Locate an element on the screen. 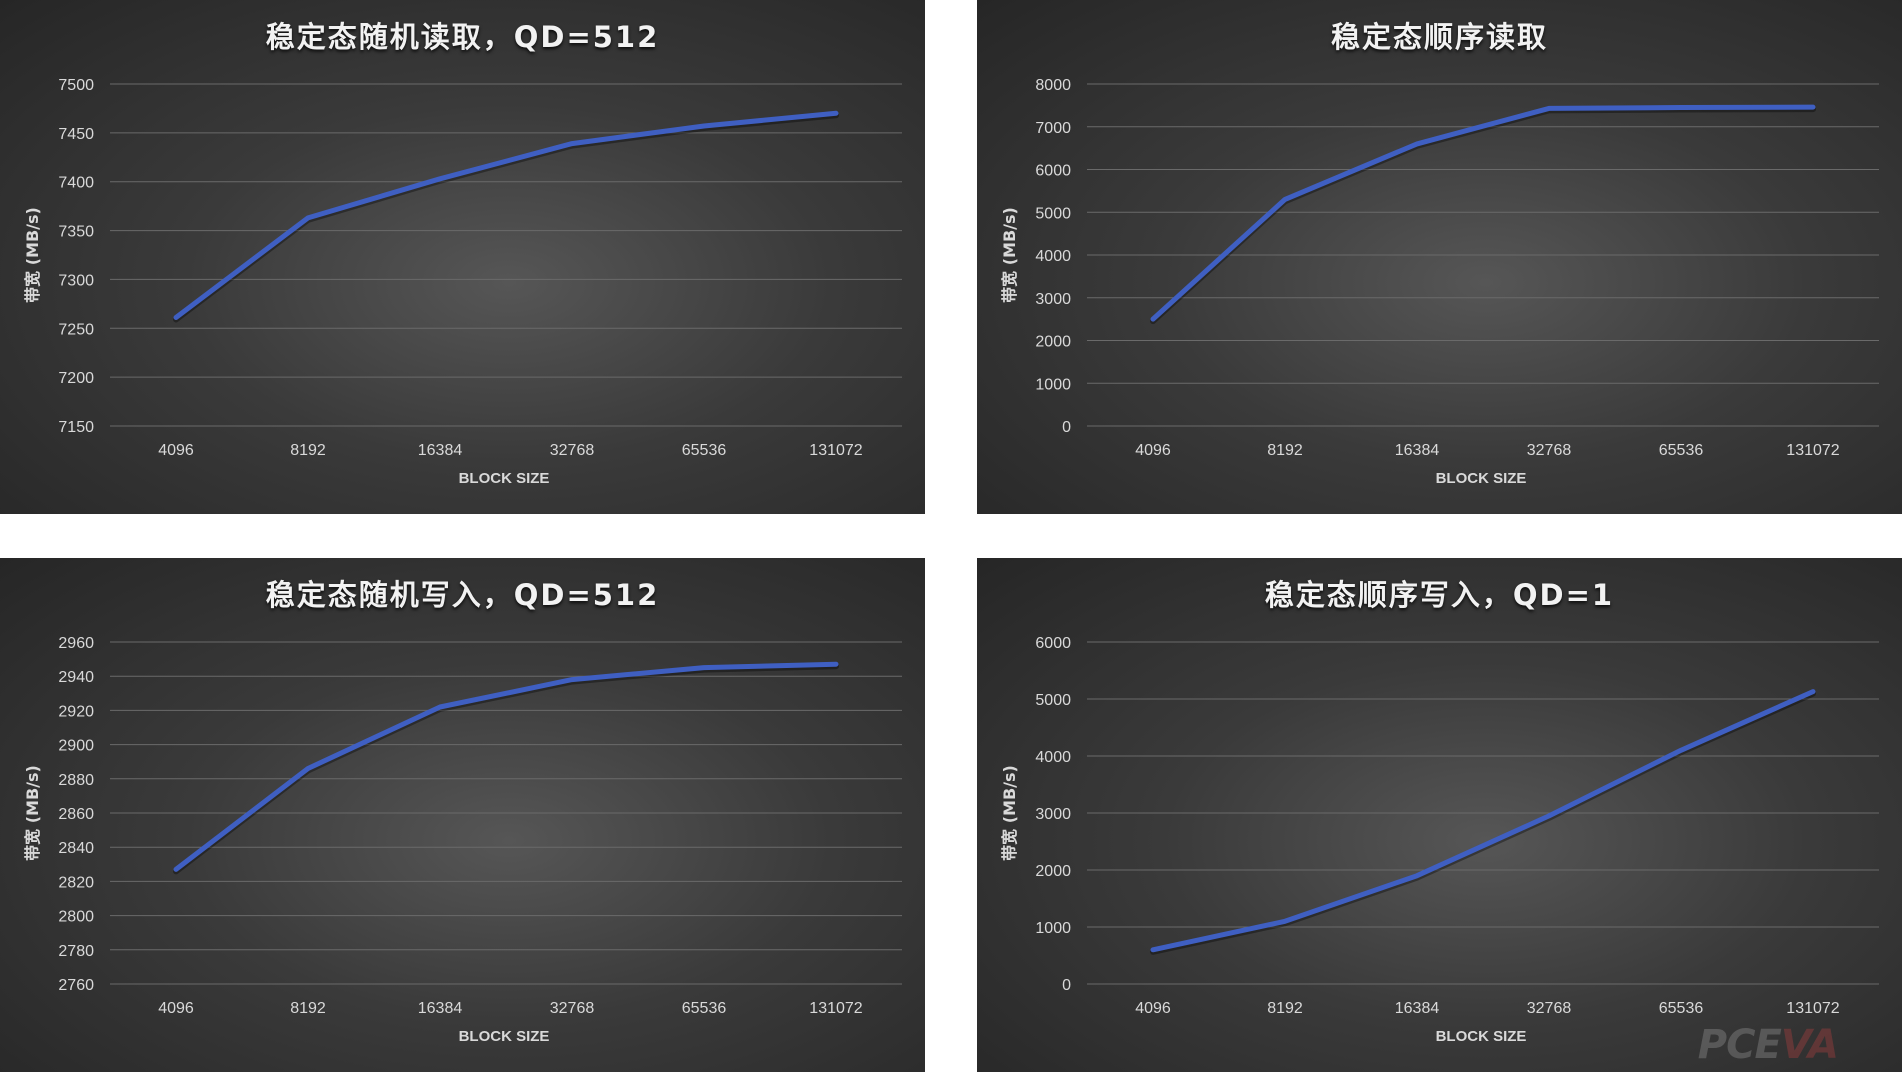 This screenshot has height=1072, width=1902. y-tick-label: 8000 is located at coordinates (1053, 85).